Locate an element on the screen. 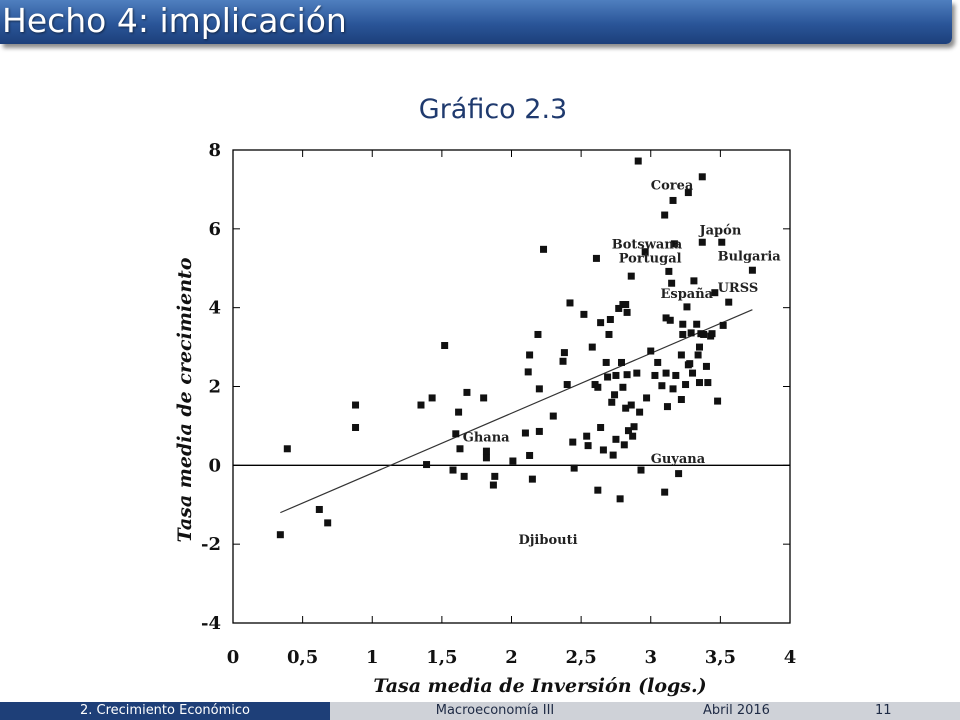  point-annotation: Botswana is located at coordinates (647, 245).